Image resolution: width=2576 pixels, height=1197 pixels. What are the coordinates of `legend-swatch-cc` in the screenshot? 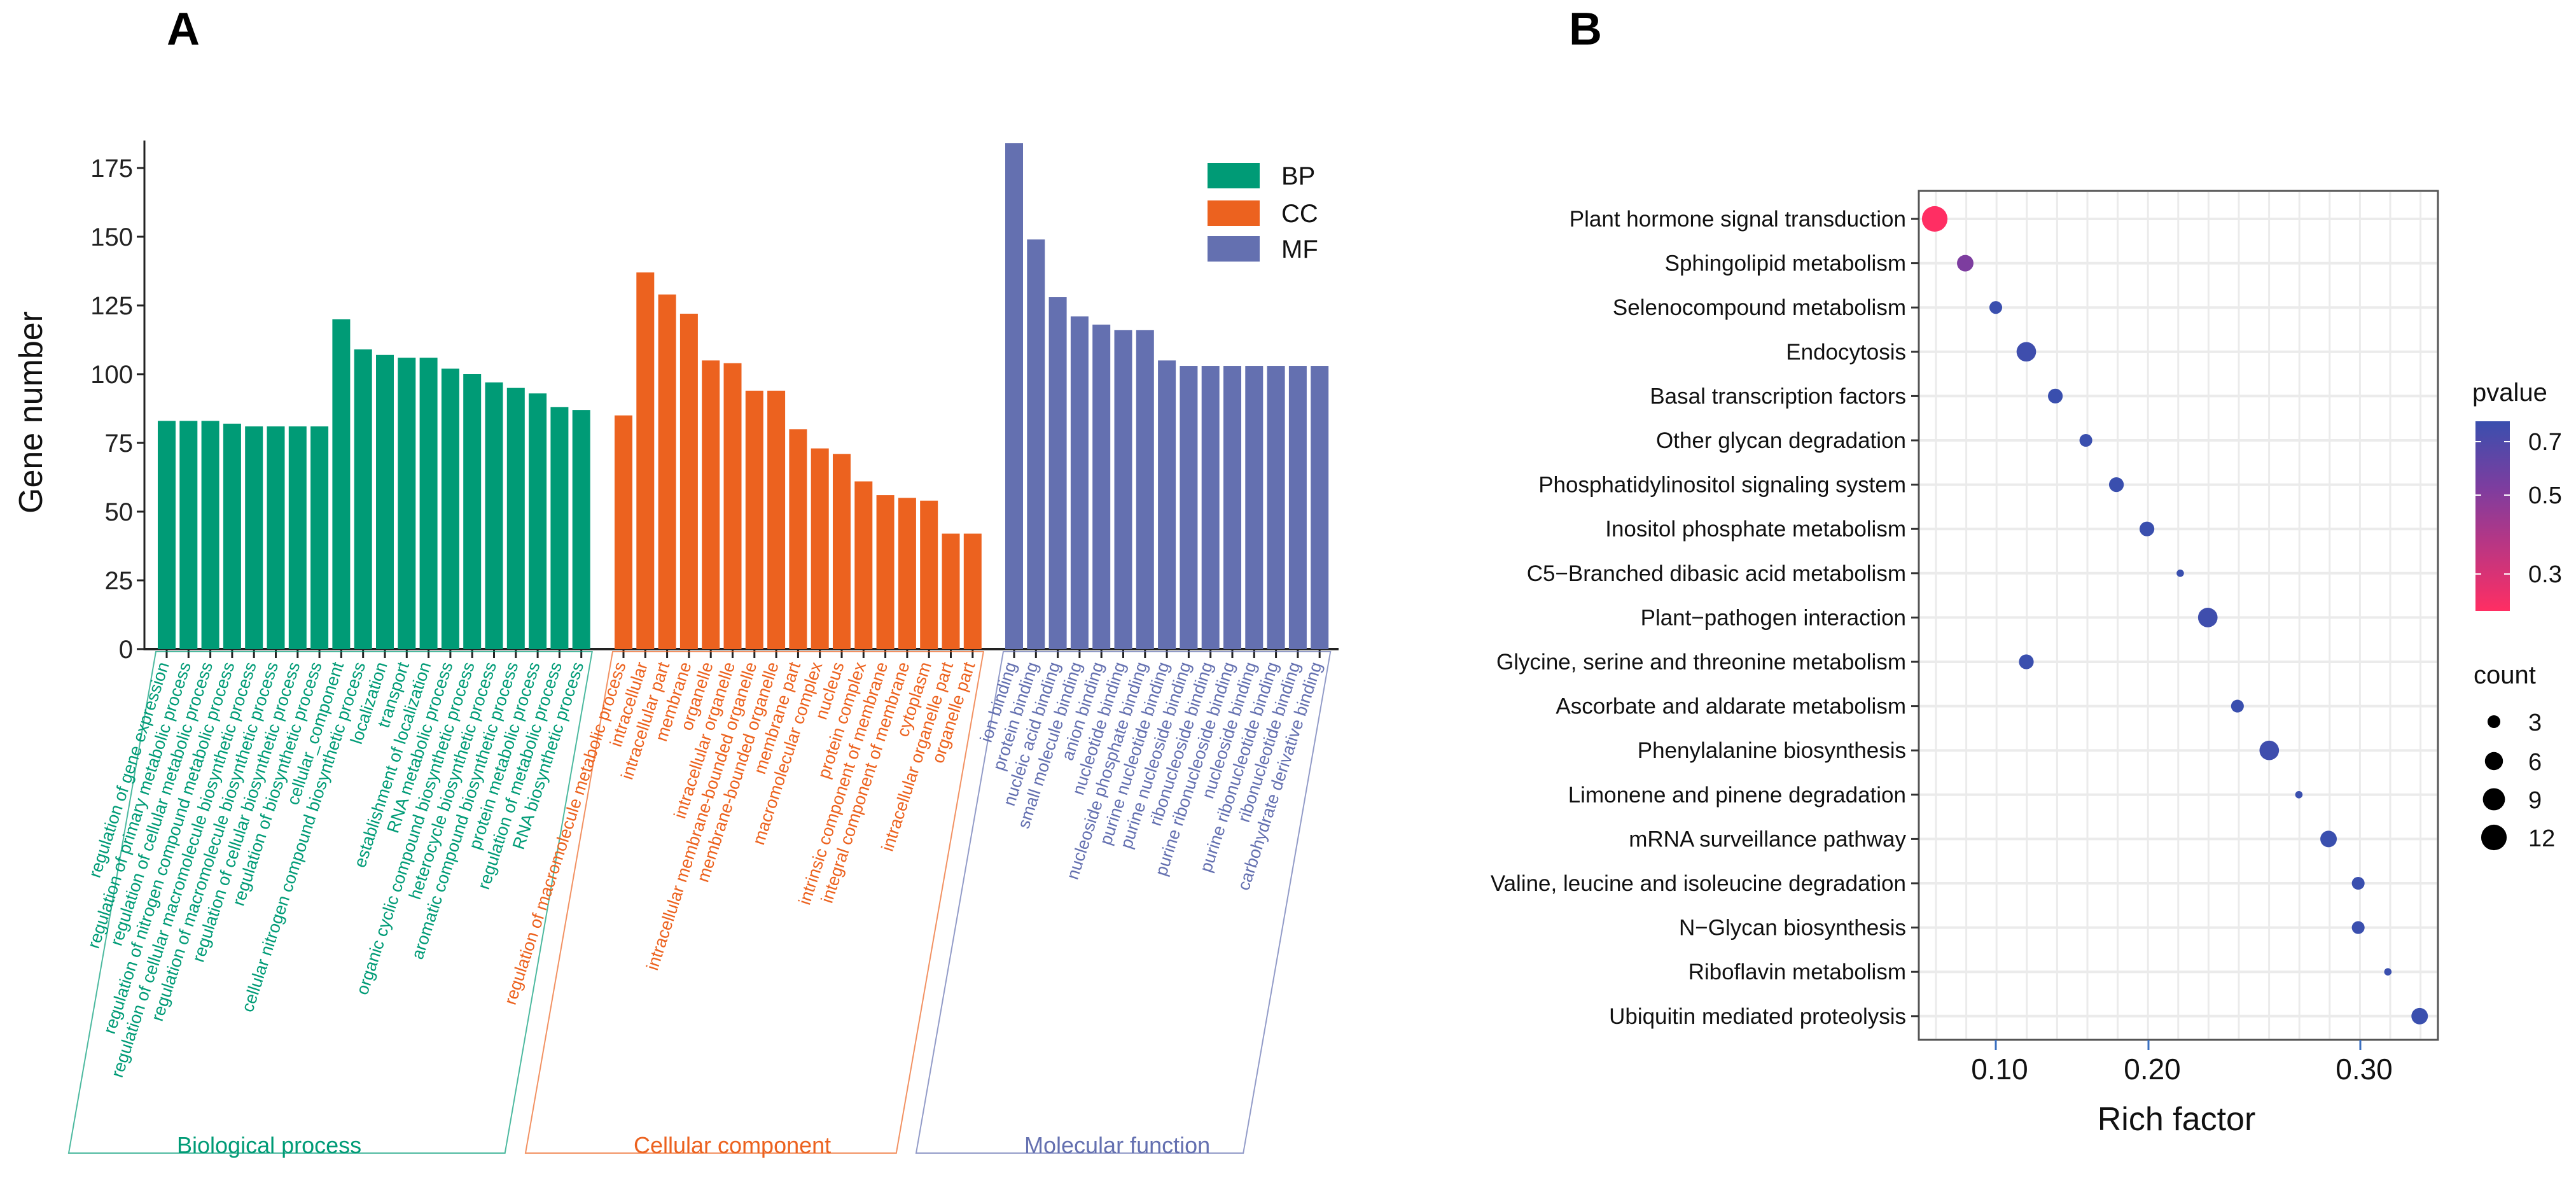 It's located at (1234, 213).